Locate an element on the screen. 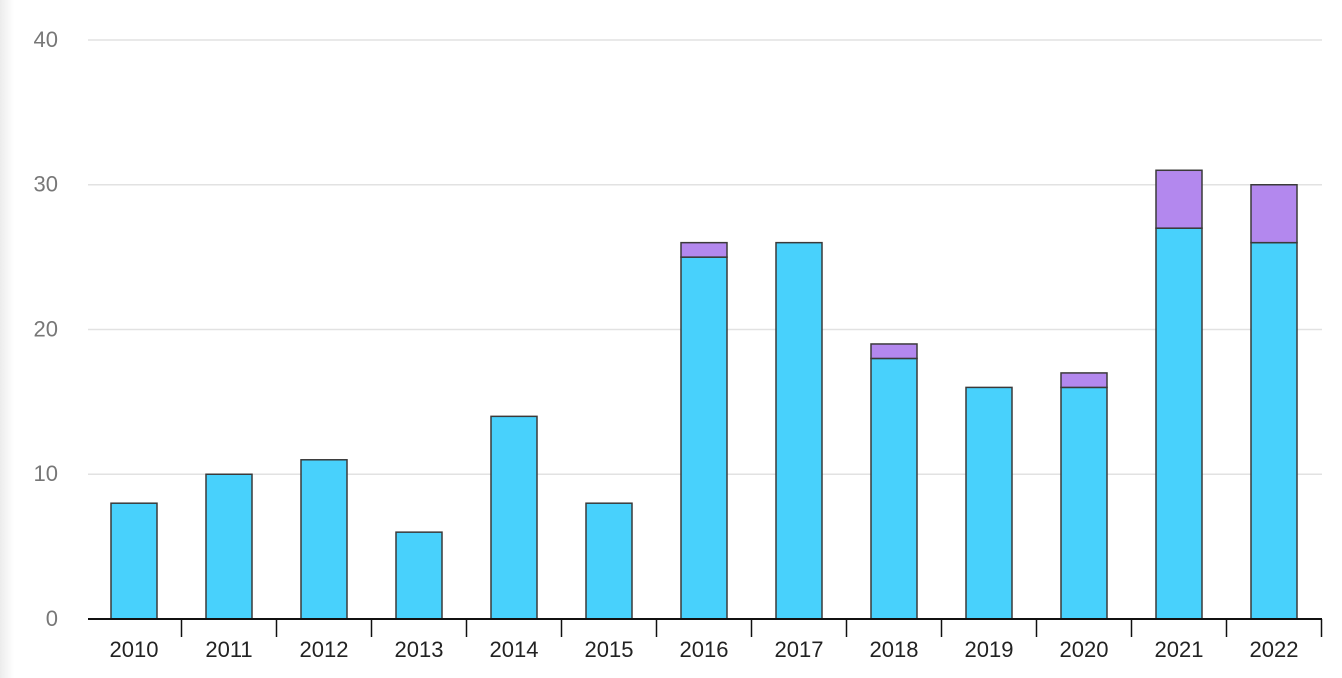  y-tick-label-40: 40 is located at coordinates (46, 39).